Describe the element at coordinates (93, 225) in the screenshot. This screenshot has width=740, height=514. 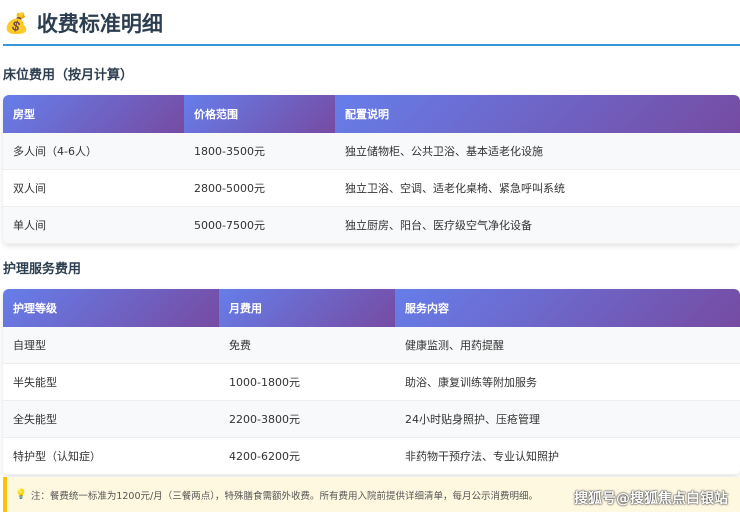
I see `cell: 单人间` at that location.